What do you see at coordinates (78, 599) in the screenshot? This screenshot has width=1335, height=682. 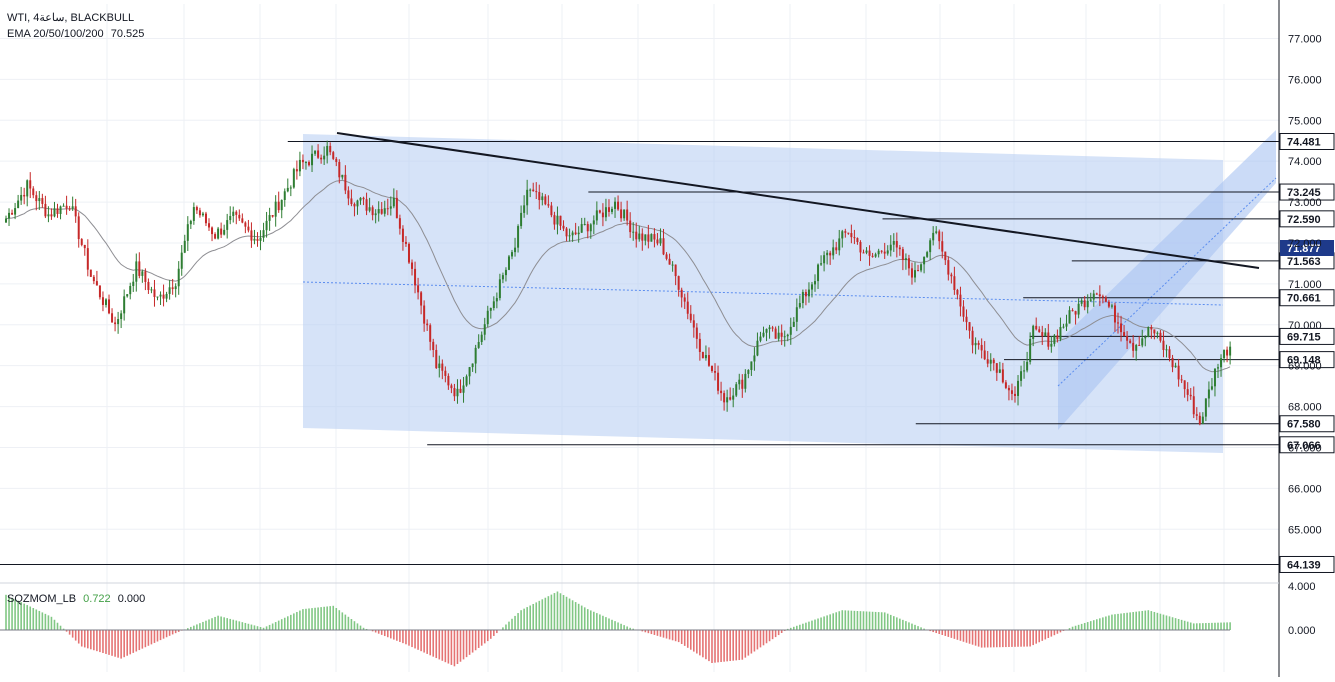 I see `oscillator-header: SQZMOM_LB 0.722 0.000` at bounding box center [78, 599].